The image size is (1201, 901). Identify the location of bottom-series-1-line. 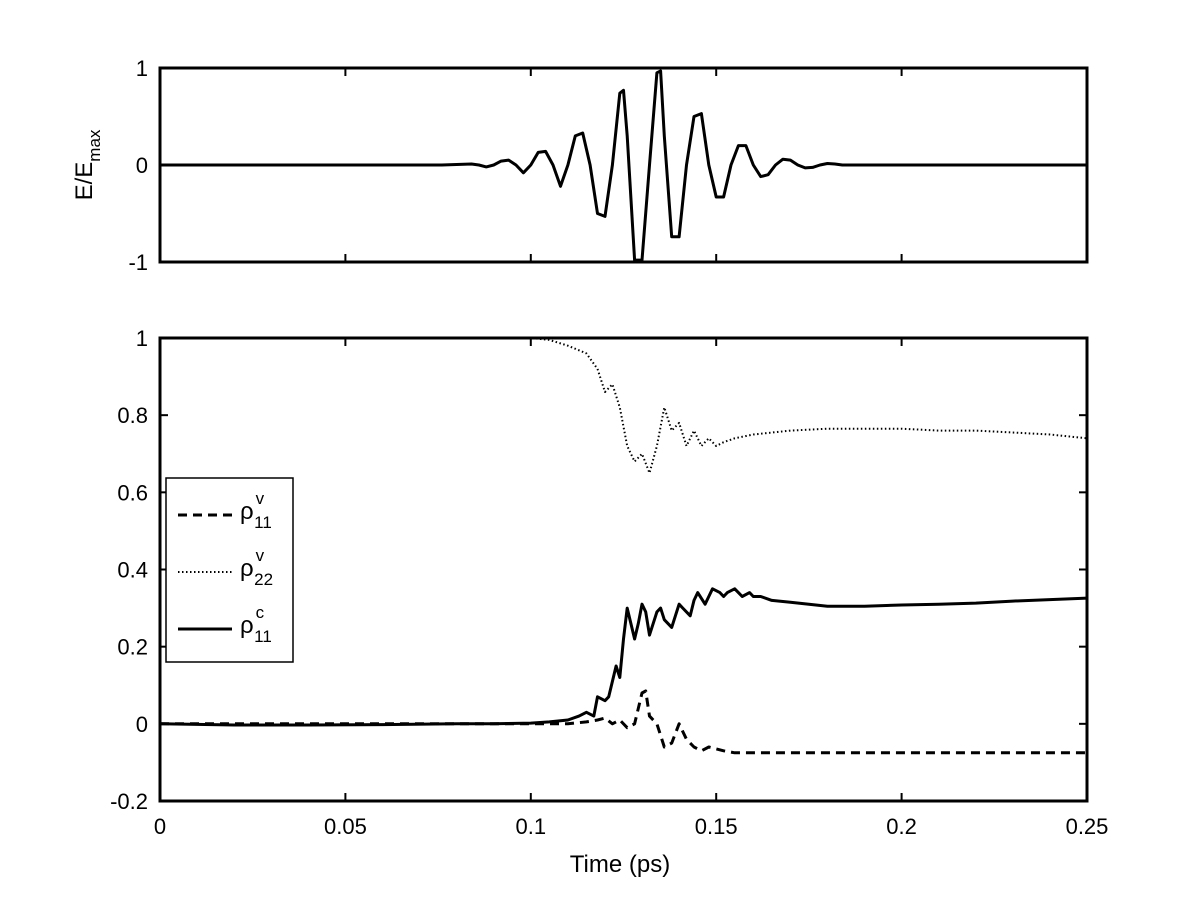
(624, 405).